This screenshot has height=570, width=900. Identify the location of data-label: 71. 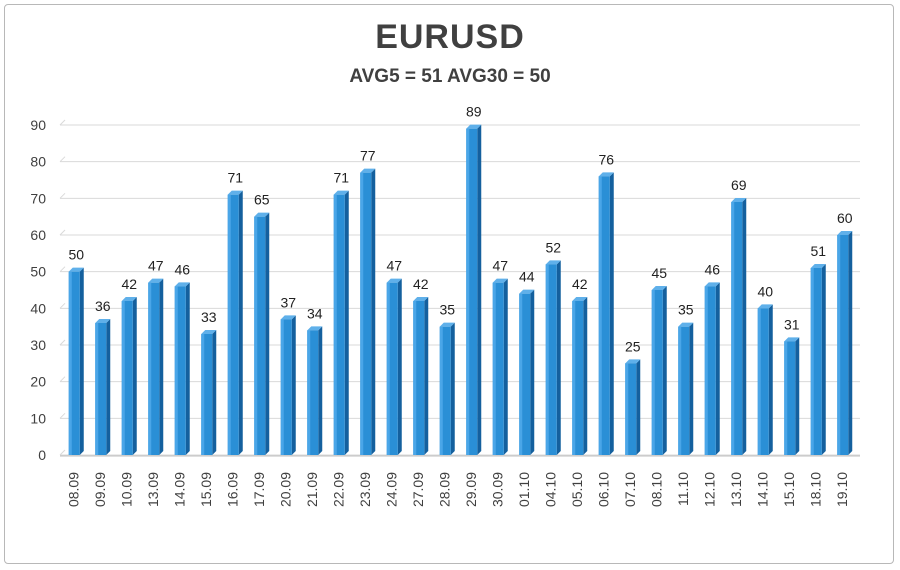
(235, 178).